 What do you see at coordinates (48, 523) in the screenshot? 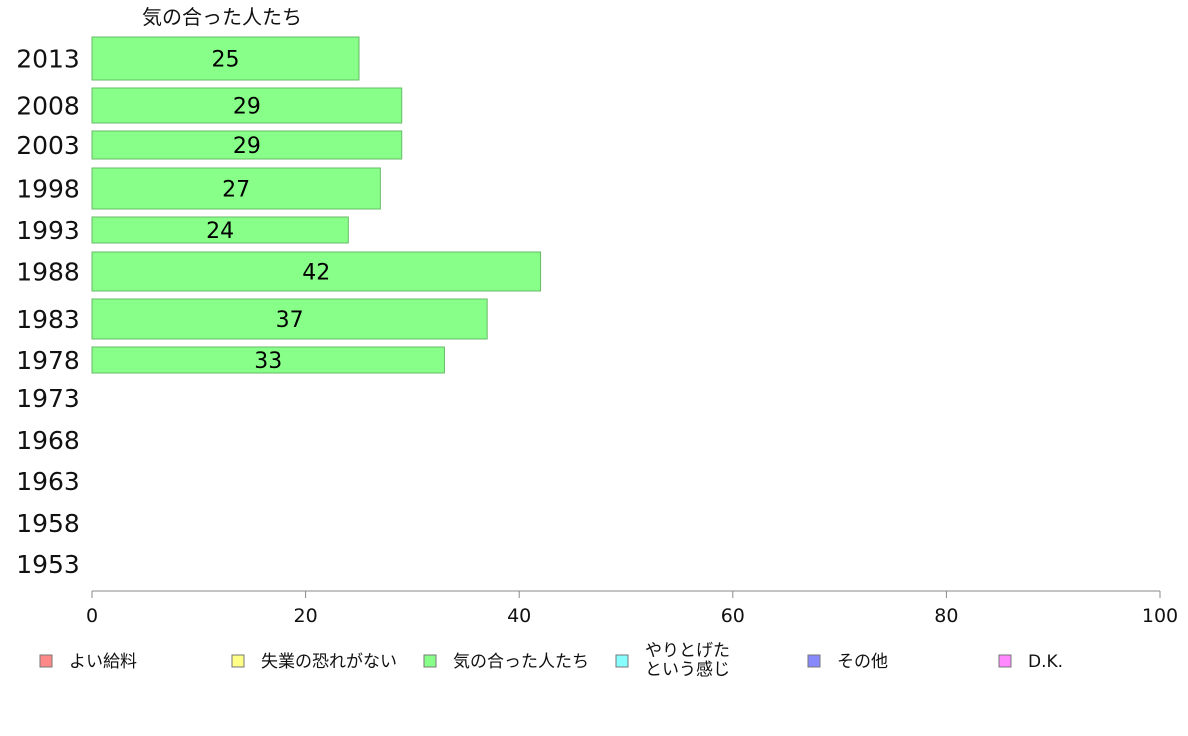
I see `category-label: 1958` at bounding box center [48, 523].